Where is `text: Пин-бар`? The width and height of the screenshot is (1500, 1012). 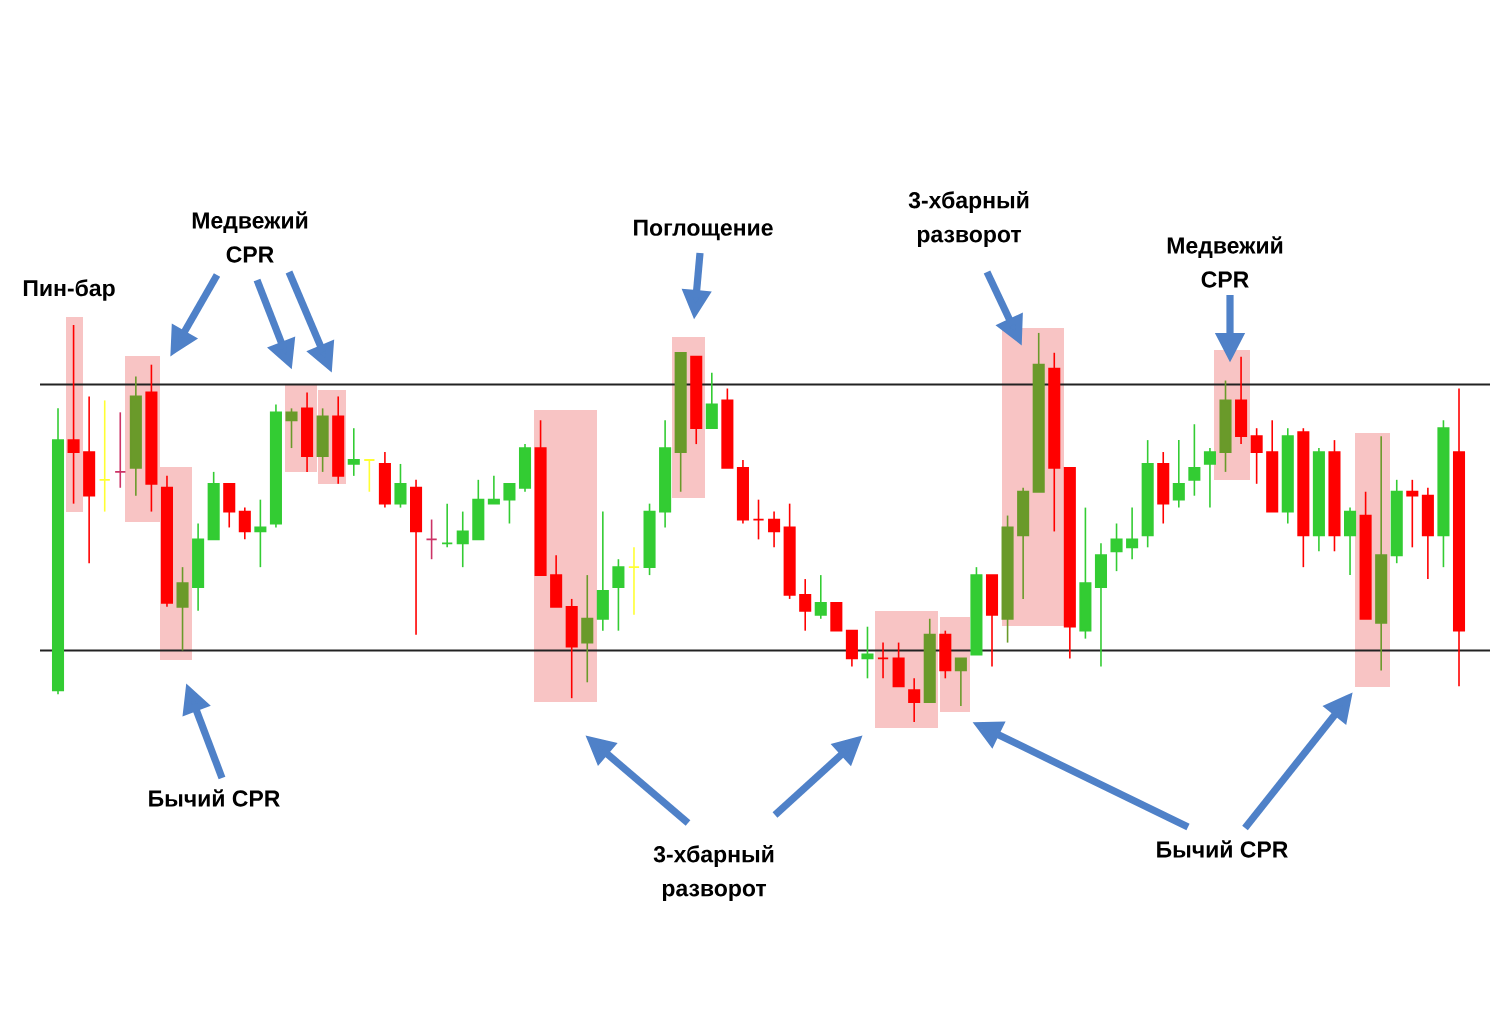
text: Пин-бар is located at coordinates (69, 290).